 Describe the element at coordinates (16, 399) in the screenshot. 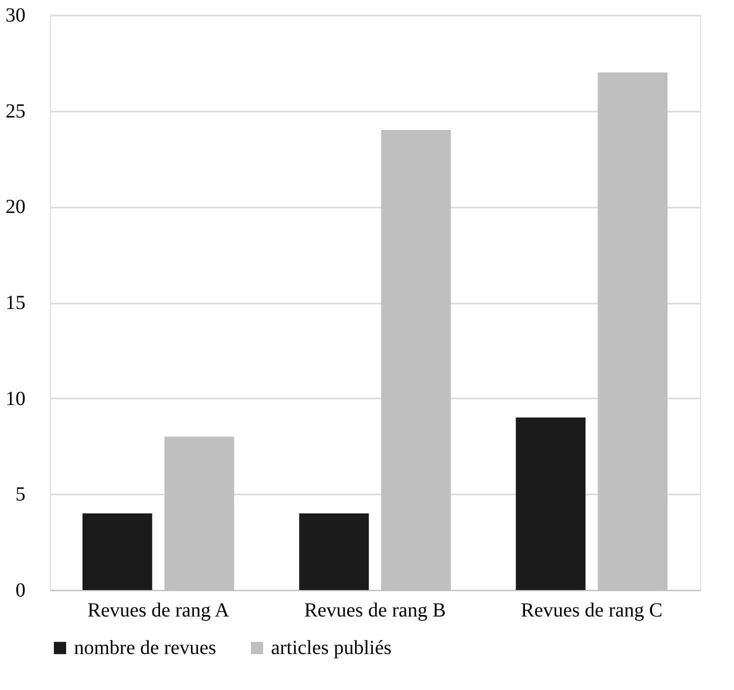

I see `y-tick-label: 10` at that location.